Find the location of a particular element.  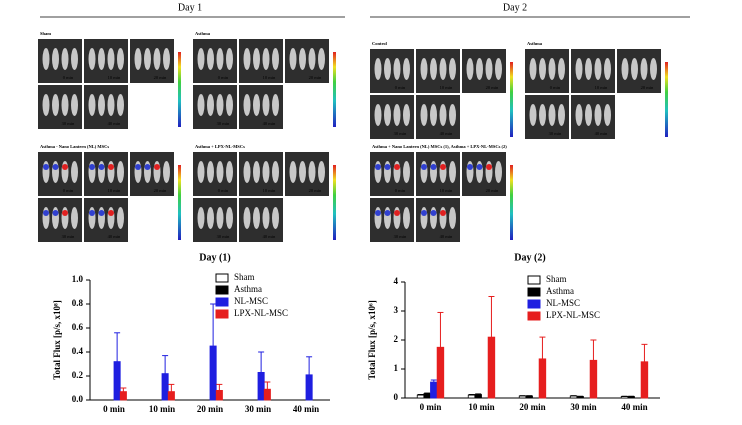

day-title: Day 1 is located at coordinates (190, 7).